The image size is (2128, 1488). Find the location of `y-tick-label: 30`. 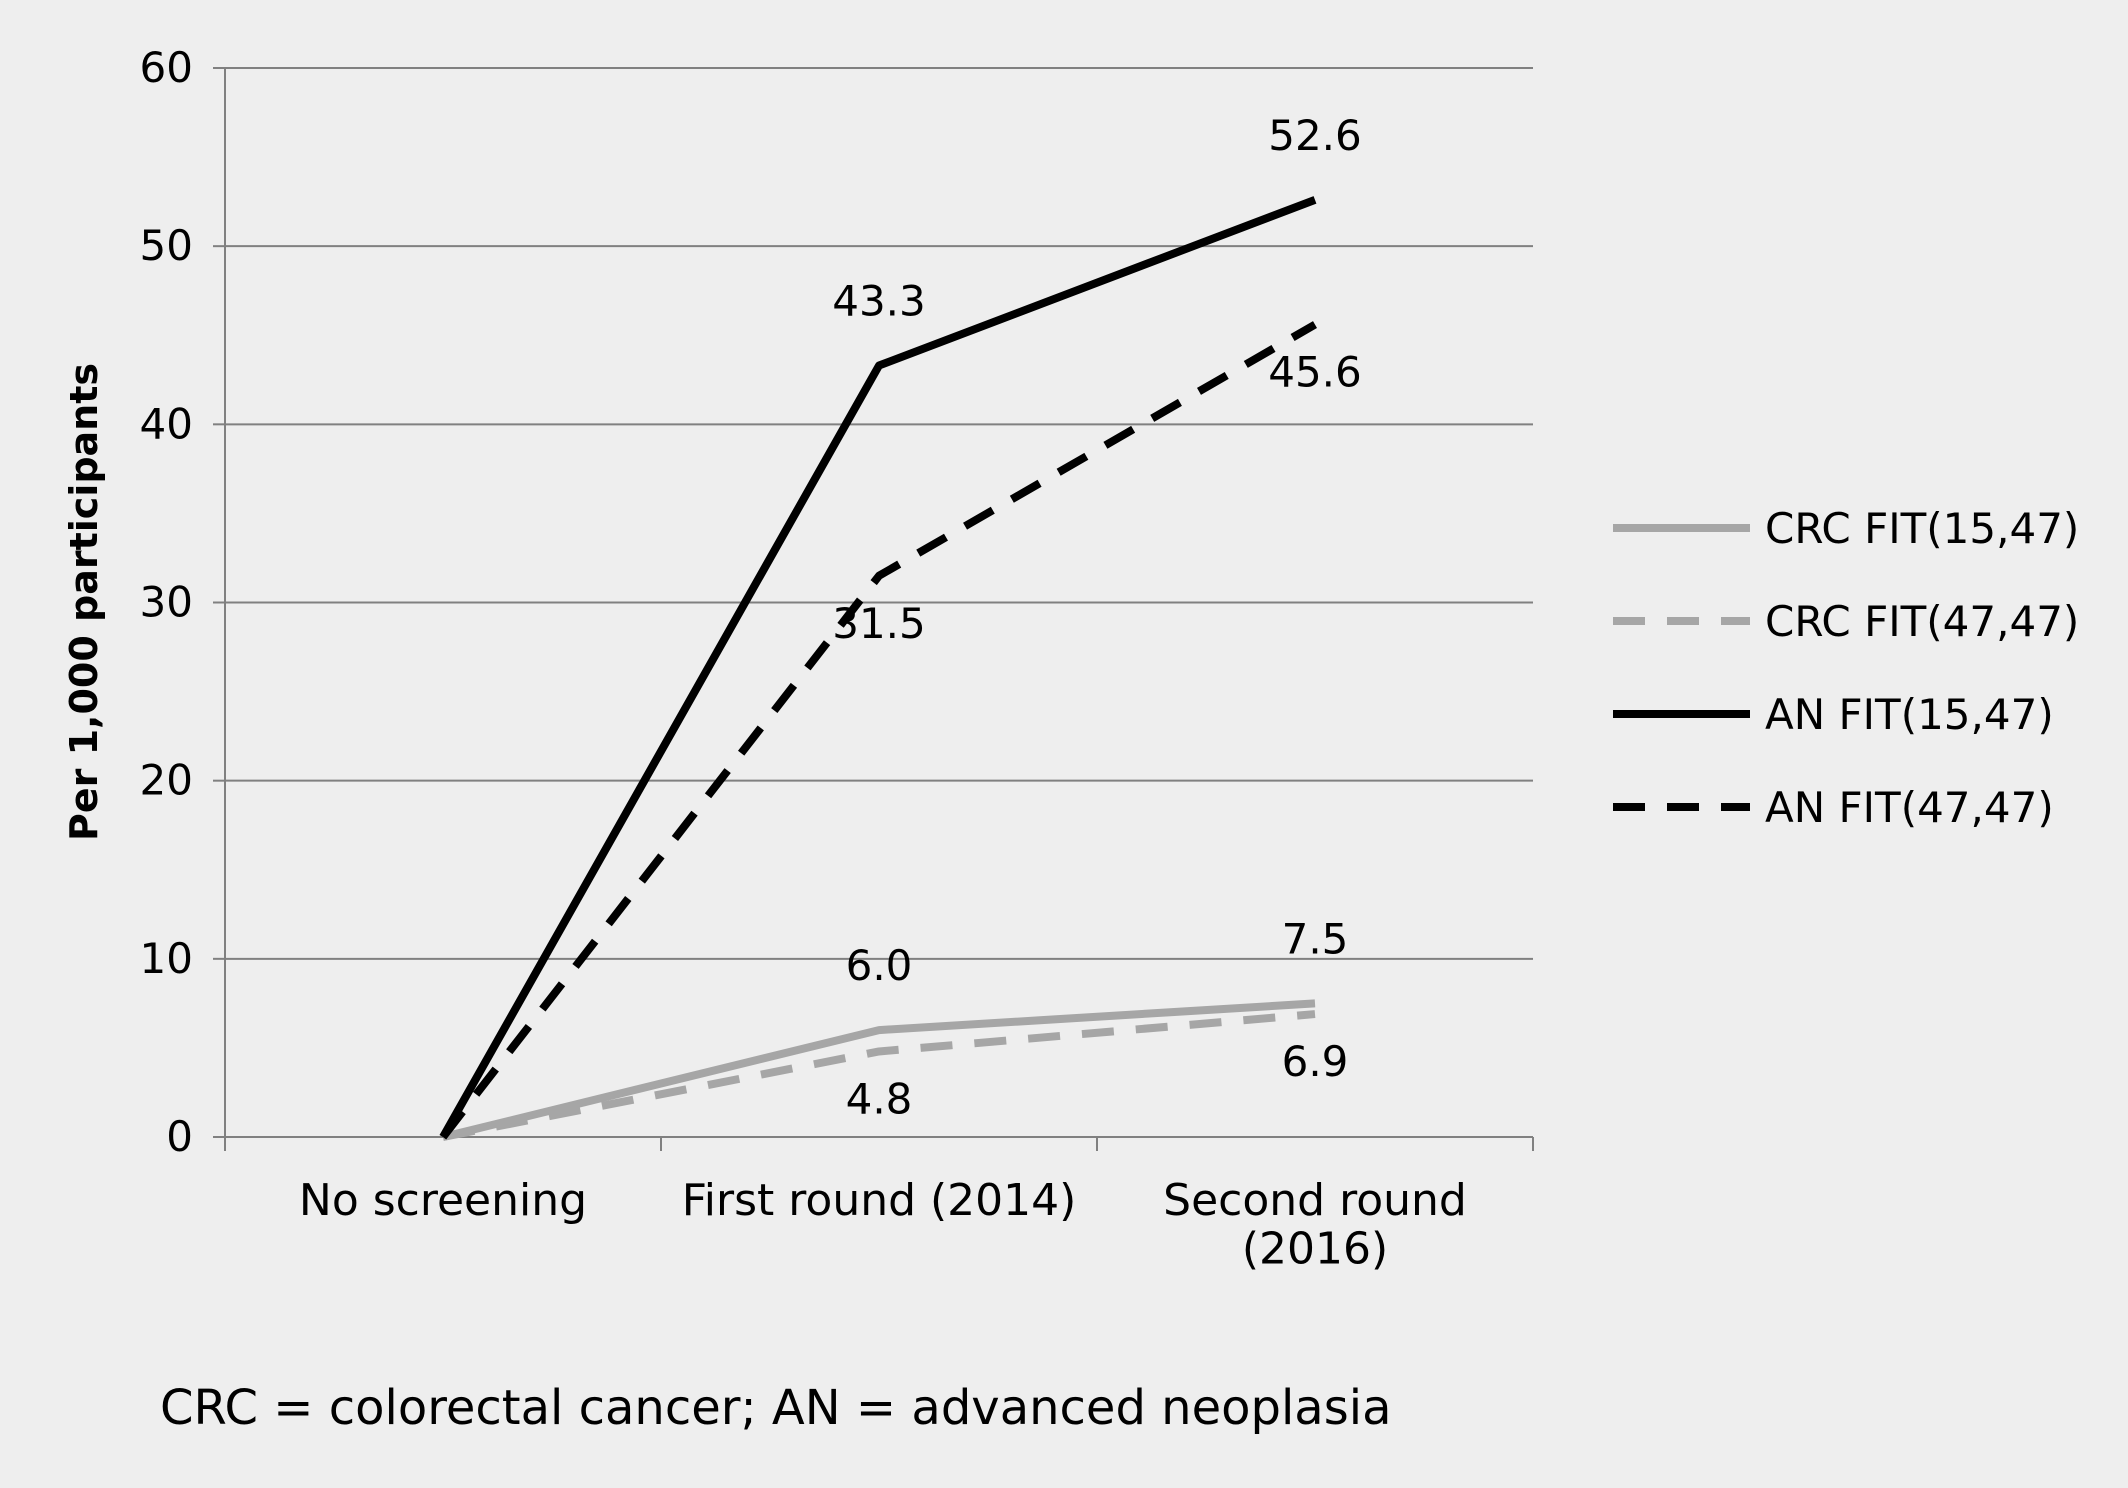

y-tick-label: 30 is located at coordinates (166, 602).